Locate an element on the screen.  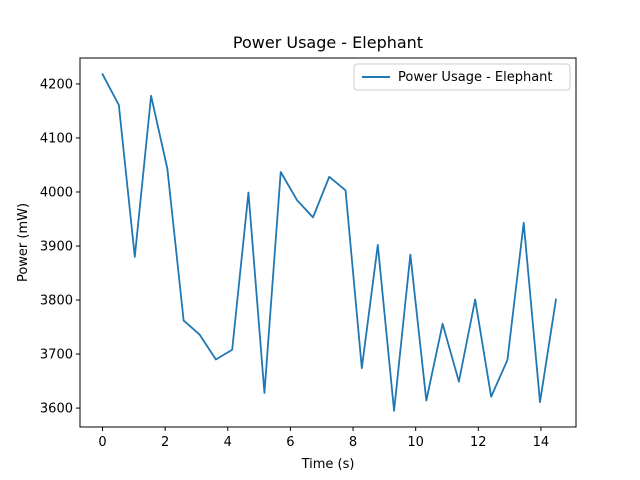
y-tick-label: 3600 is located at coordinates (56, 409).